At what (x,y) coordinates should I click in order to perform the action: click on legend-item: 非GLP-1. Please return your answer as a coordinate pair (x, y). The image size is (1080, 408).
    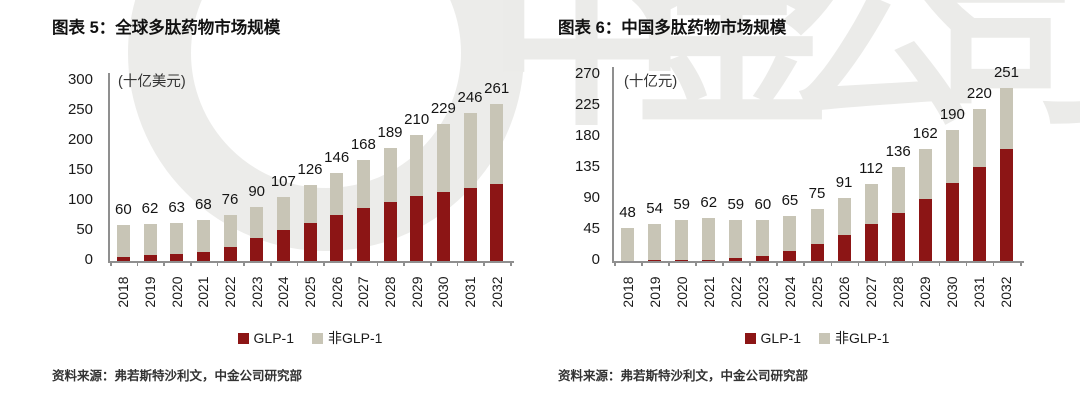
    Looking at the image, I should click on (347, 338).